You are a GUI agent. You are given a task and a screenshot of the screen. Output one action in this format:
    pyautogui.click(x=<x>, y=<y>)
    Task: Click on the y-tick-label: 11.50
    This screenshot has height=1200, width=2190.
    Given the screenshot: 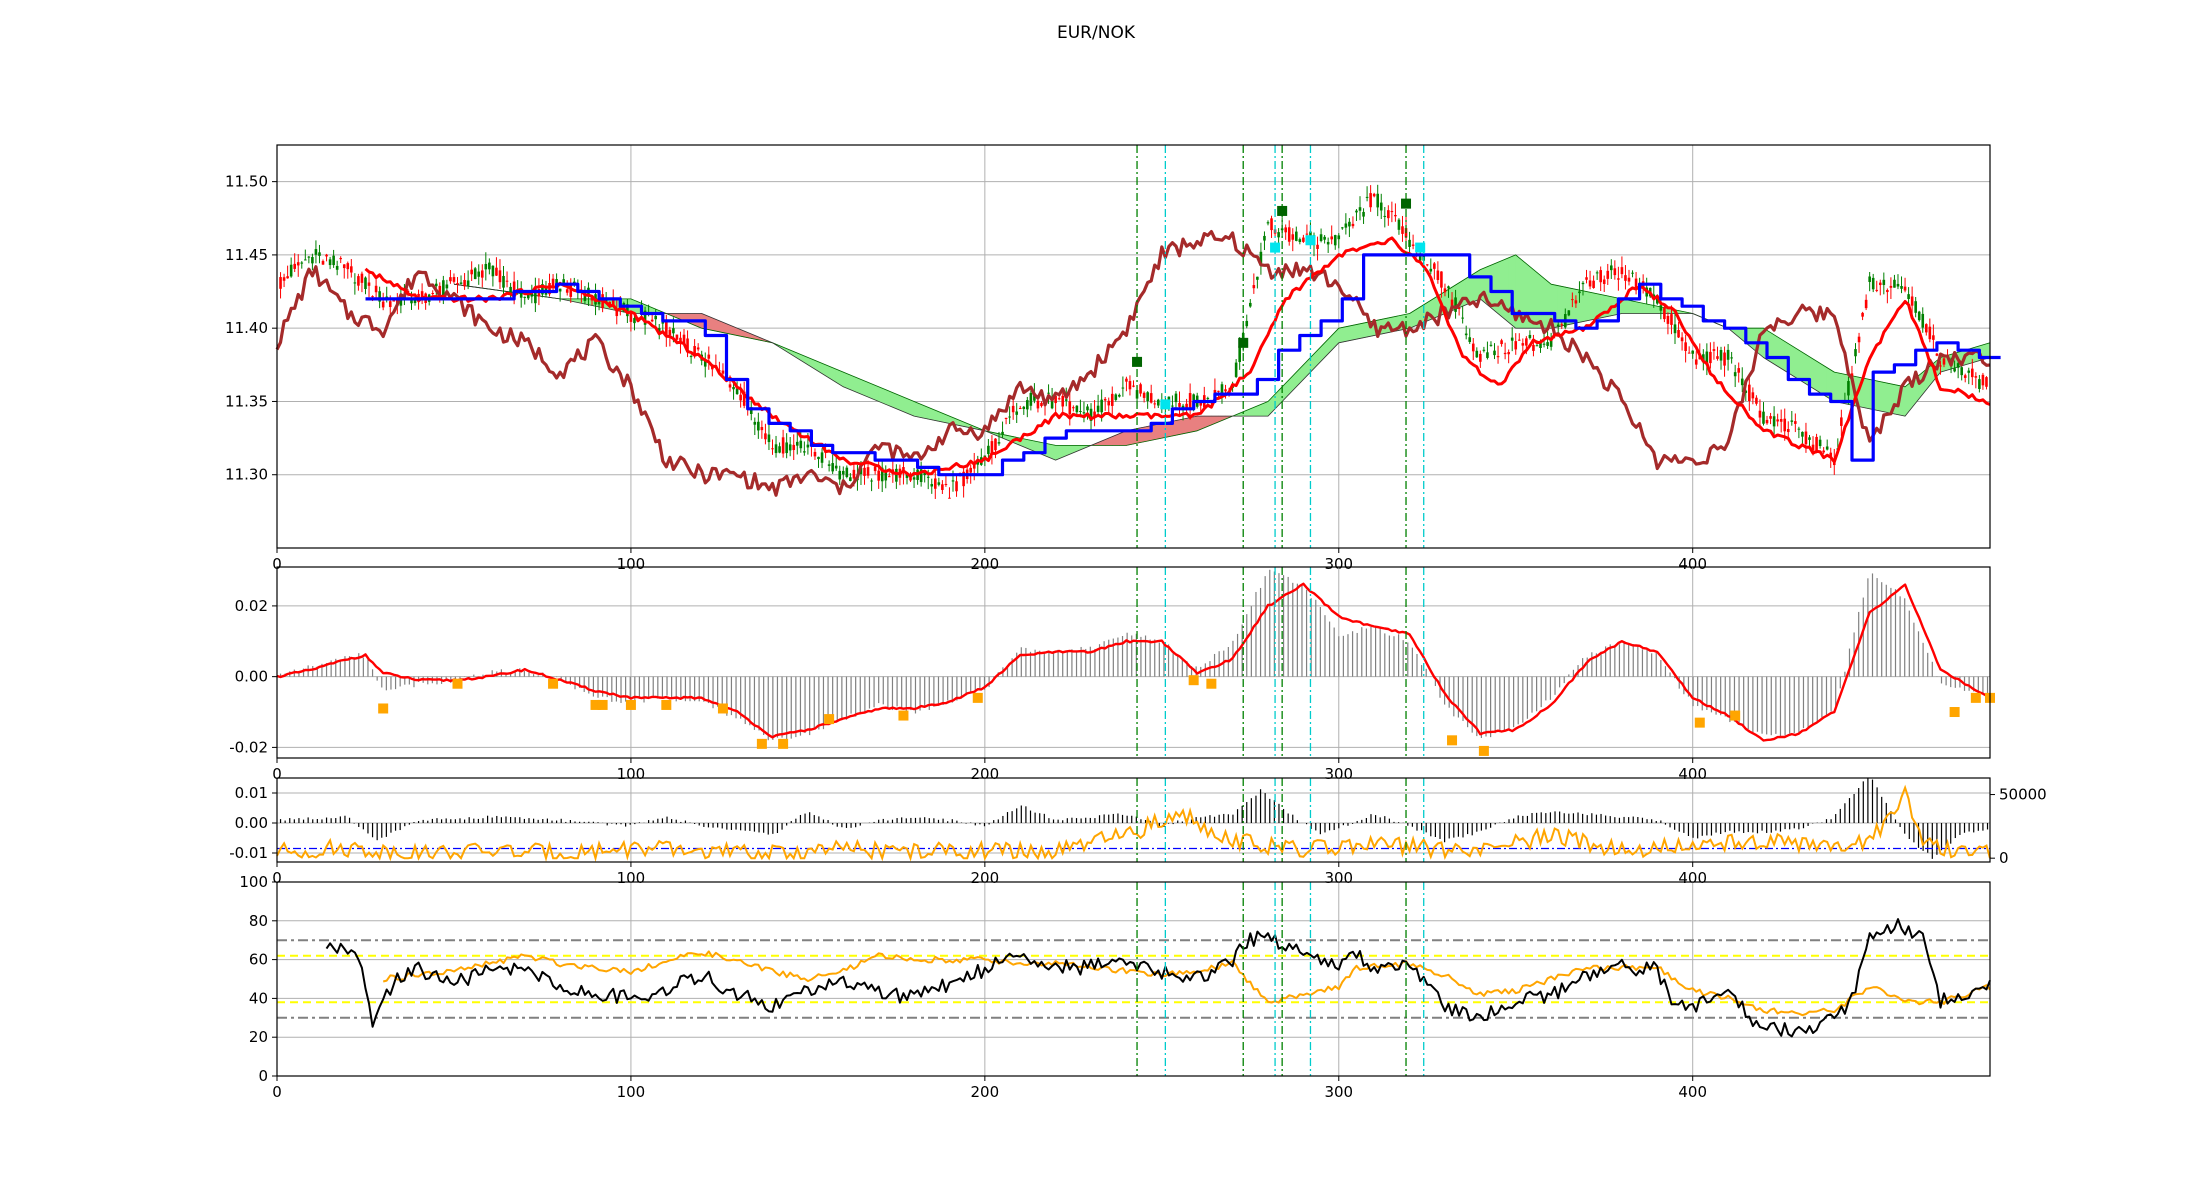 What is the action you would take?
    pyautogui.click(x=246, y=182)
    